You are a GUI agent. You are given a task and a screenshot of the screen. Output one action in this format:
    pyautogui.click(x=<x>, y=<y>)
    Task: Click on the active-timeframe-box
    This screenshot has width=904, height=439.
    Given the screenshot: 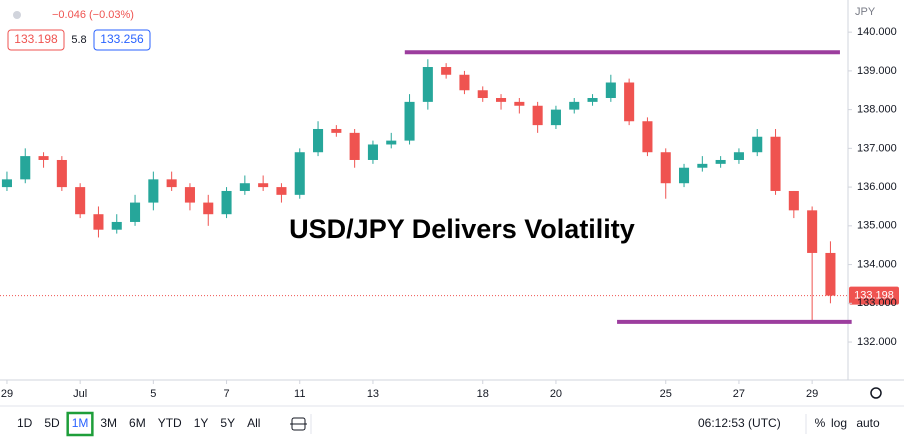 What is the action you would take?
    pyautogui.click(x=80, y=424)
    